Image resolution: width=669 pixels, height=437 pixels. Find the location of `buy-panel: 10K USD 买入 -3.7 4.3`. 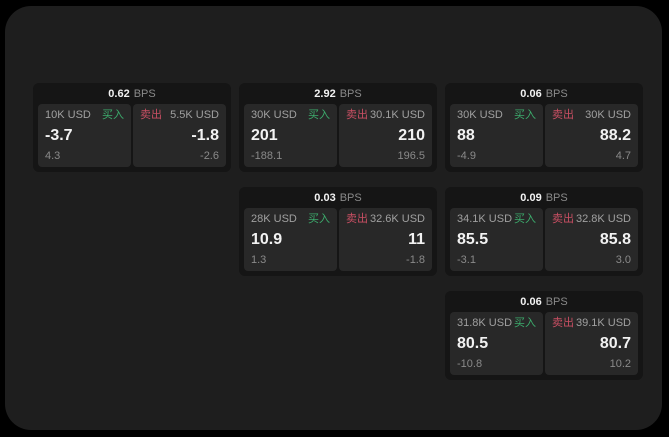

buy-panel: 10K USD 买入 -3.7 4.3 is located at coordinates (84, 135).